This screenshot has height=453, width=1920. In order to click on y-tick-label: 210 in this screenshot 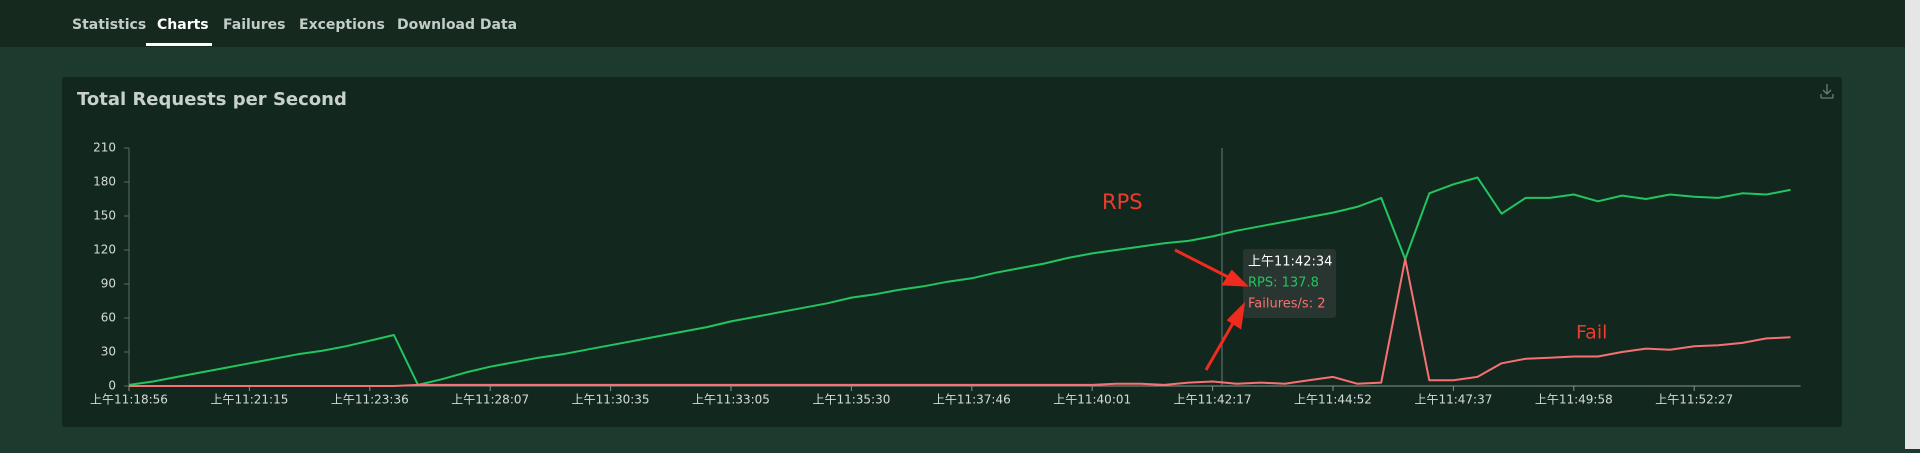, I will do `click(104, 148)`.